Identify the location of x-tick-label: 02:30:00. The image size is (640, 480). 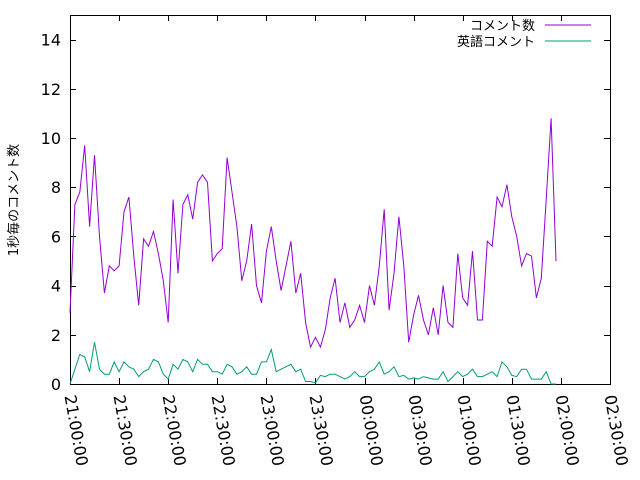
(616, 430).